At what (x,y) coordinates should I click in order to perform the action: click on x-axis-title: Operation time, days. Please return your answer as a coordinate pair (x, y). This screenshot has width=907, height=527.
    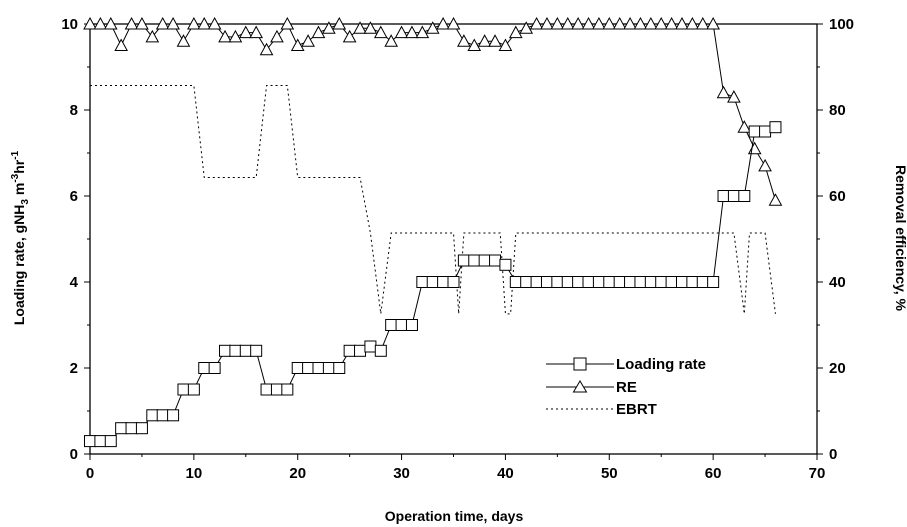
    Looking at the image, I should click on (454, 516).